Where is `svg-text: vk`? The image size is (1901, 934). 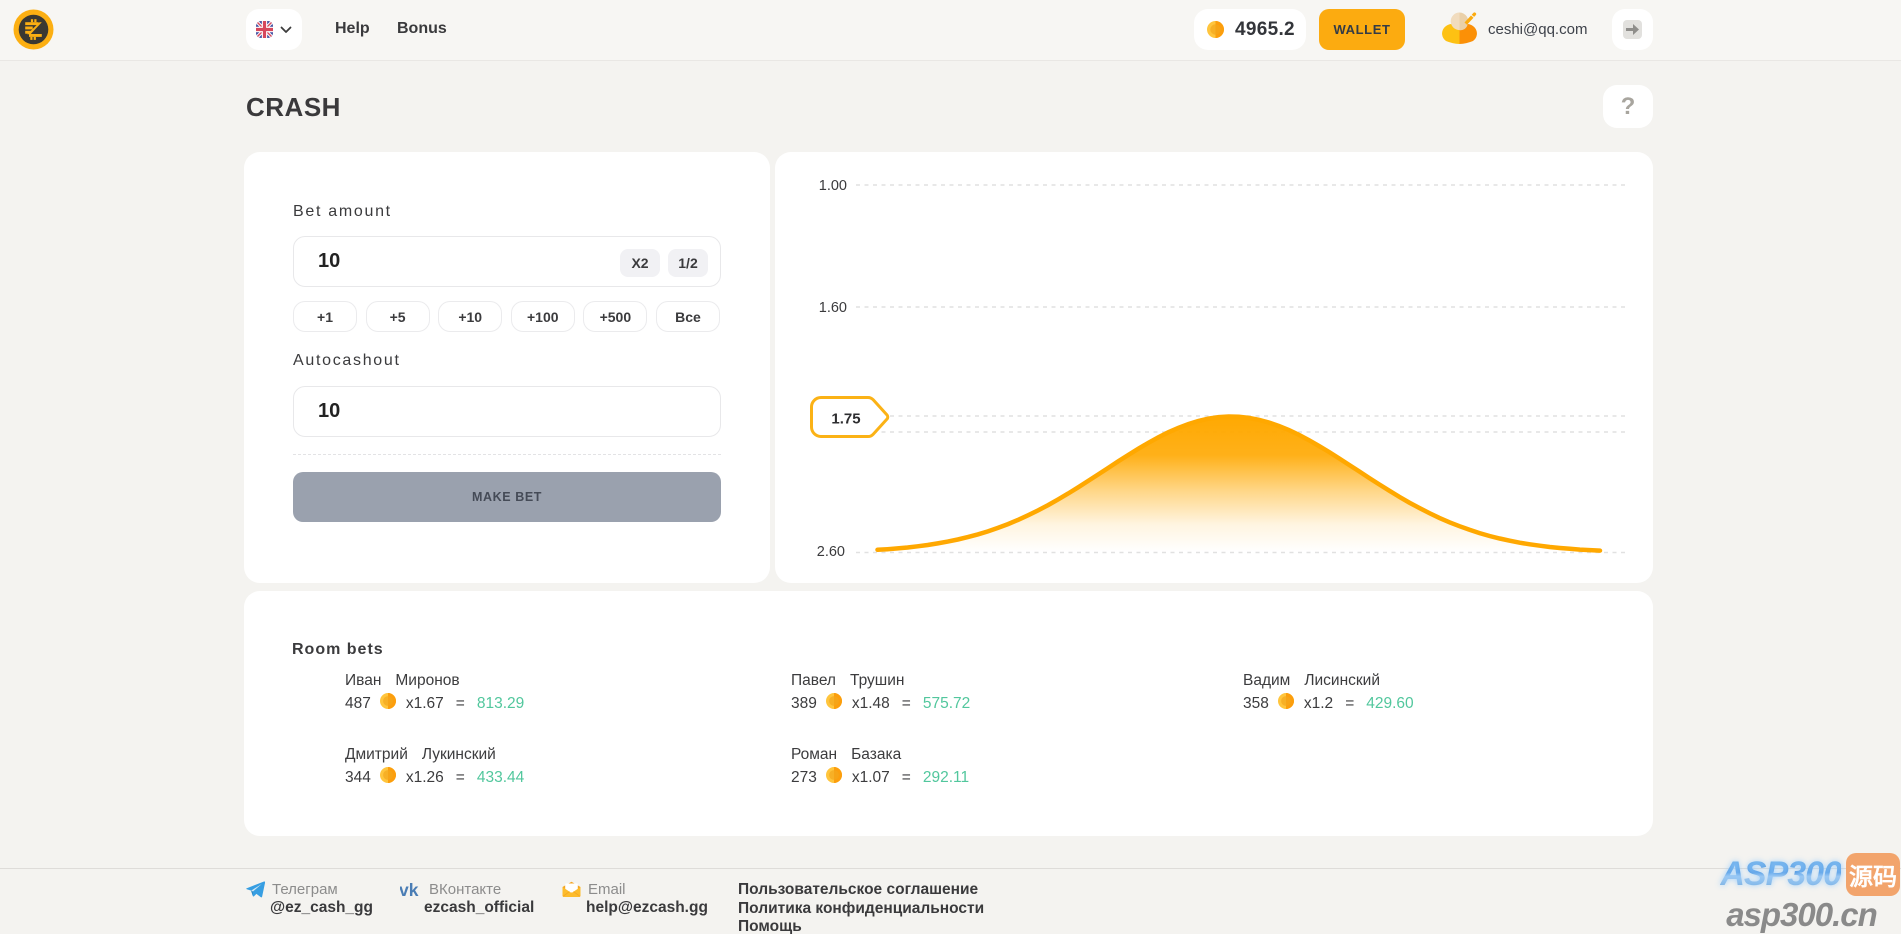
svg-text: vk is located at coordinates (409, 890).